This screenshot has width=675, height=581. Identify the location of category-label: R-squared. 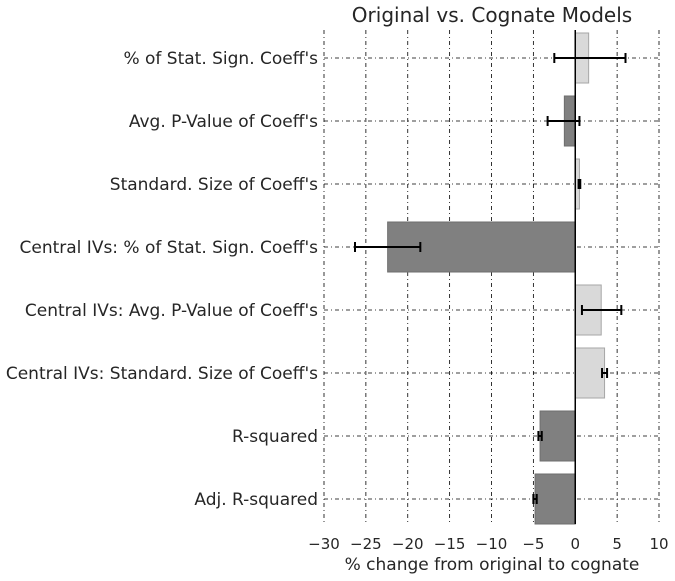
(275, 437).